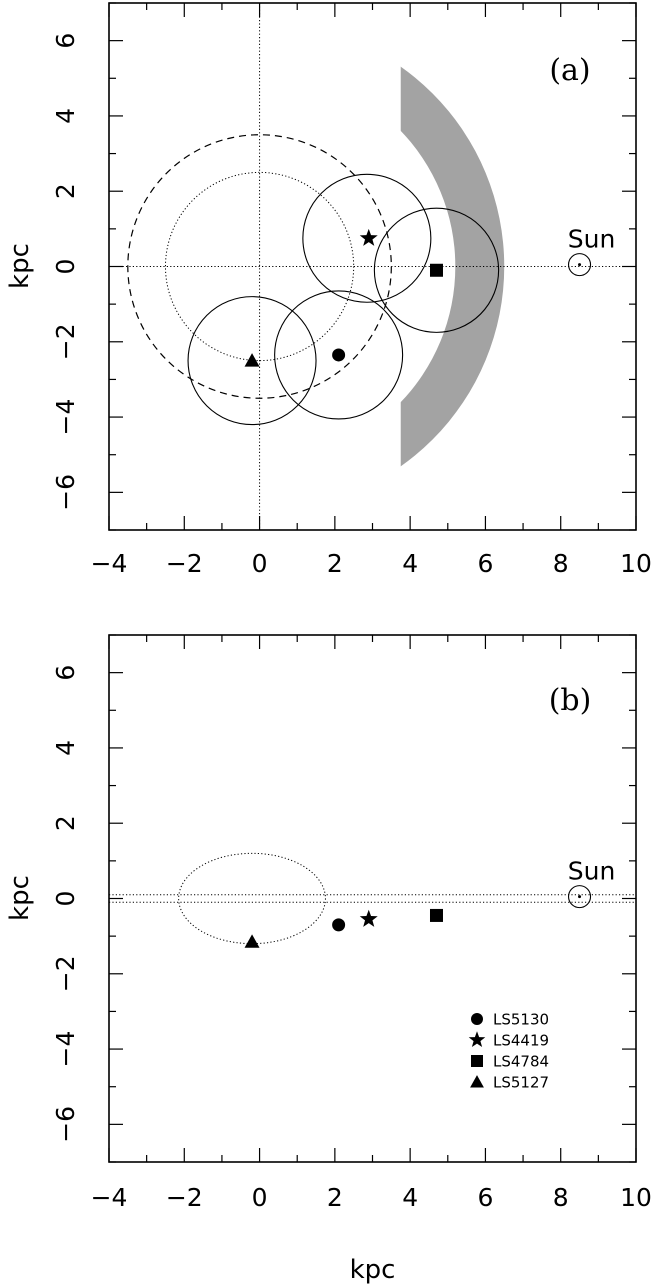  Describe the element at coordinates (477, 1019) in the screenshot. I see `legend-marker-ls5130` at that location.